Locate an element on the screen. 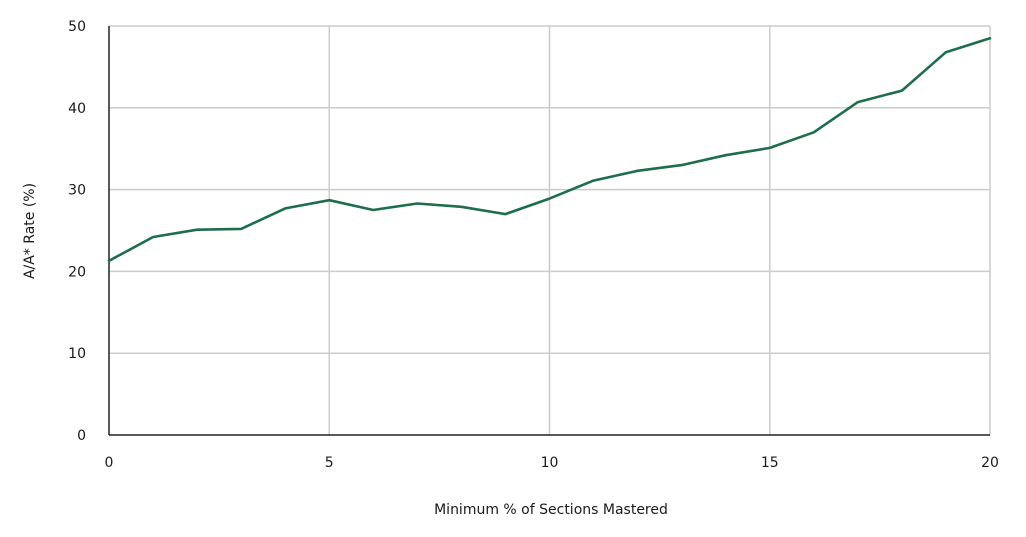 The width and height of the screenshot is (1026, 537). x-tick-label: 15 is located at coordinates (770, 463).